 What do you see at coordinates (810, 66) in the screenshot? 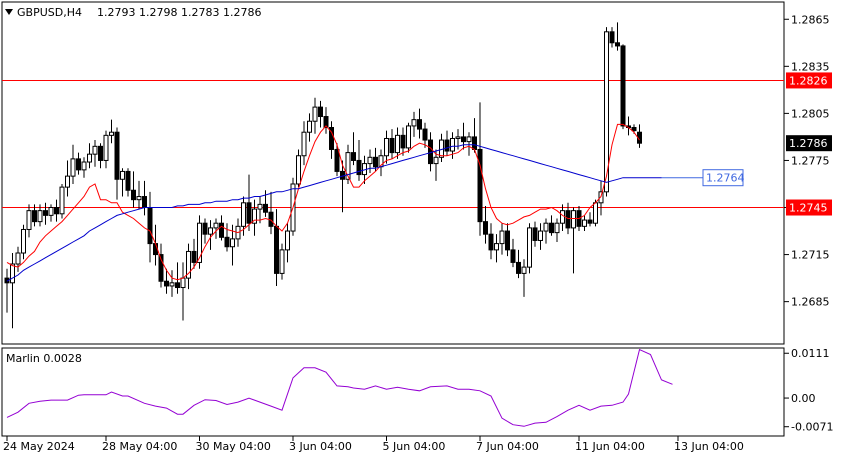
I see `y-tick-label: 1.2835` at bounding box center [810, 66].